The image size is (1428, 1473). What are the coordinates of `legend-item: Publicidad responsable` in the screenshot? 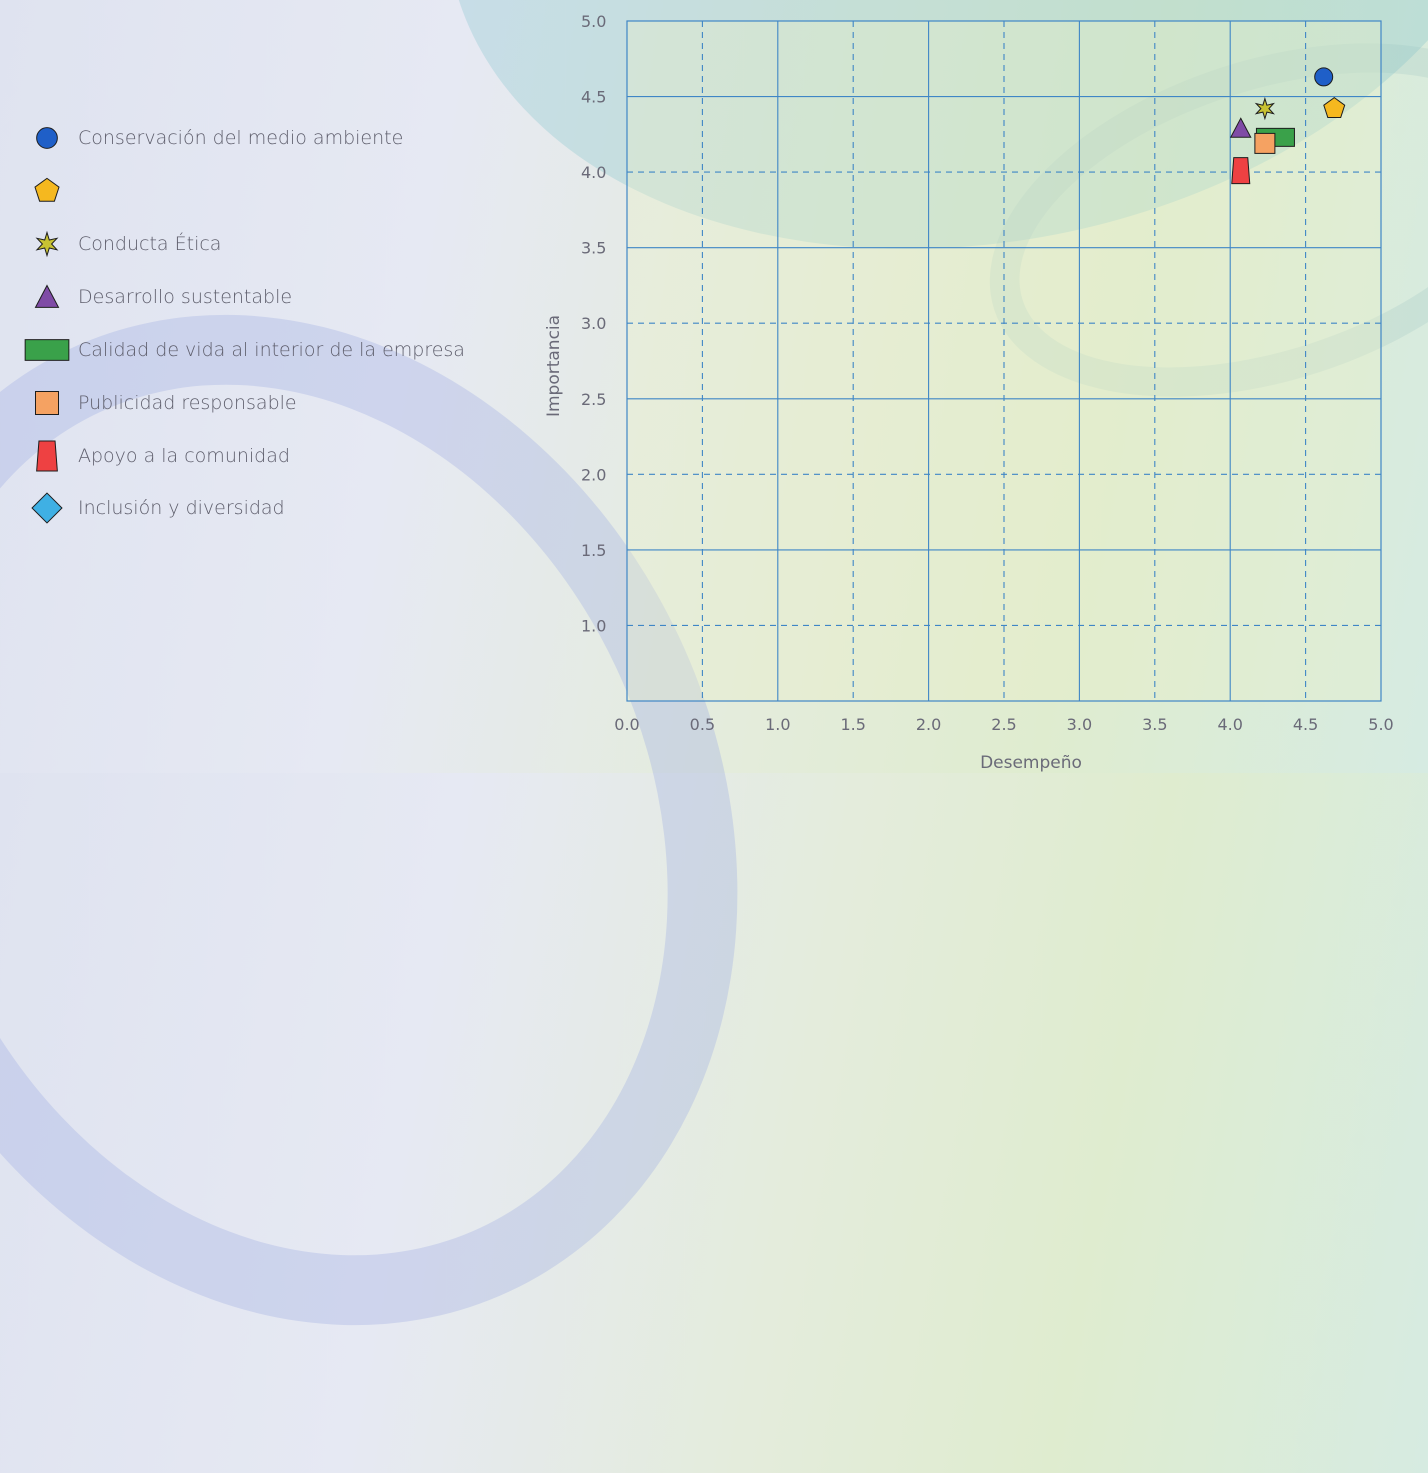 It's located at (260, 403).